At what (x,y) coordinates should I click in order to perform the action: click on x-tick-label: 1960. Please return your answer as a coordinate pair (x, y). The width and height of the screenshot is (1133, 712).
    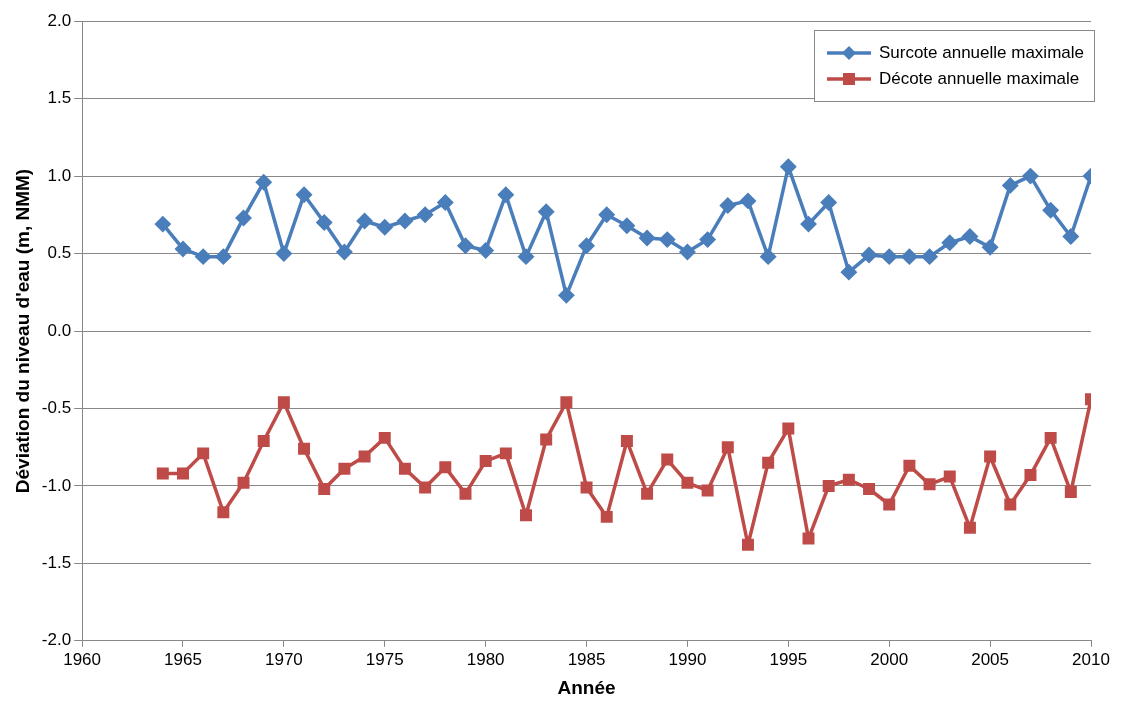
    Looking at the image, I should click on (82, 659).